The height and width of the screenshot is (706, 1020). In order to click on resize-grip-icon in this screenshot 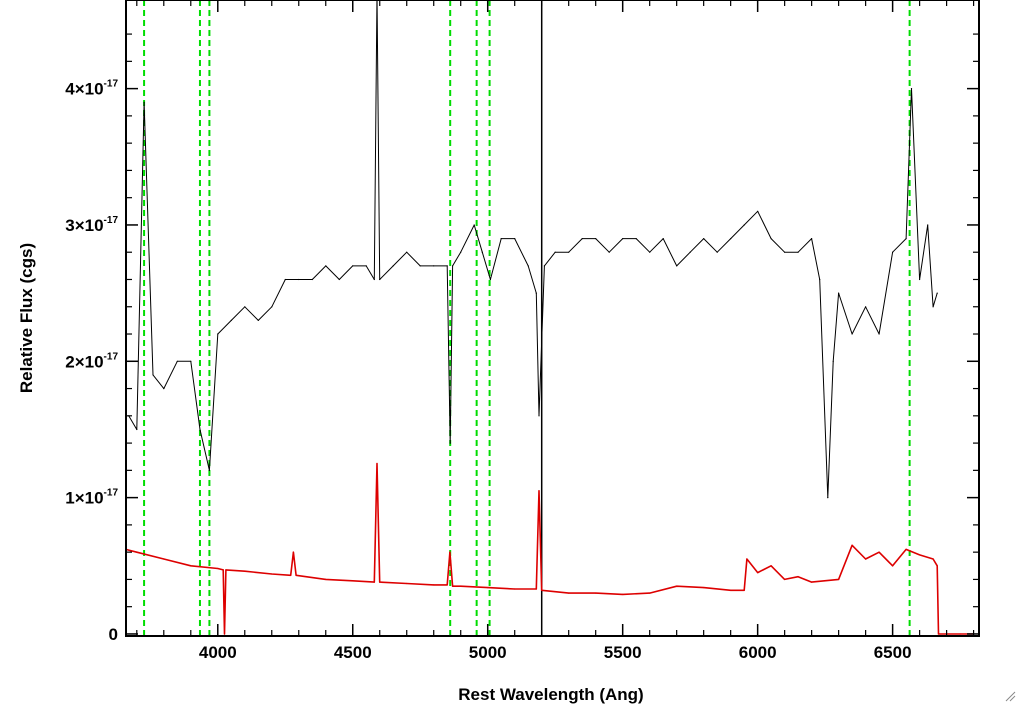, I will do `click(1010, 696)`.